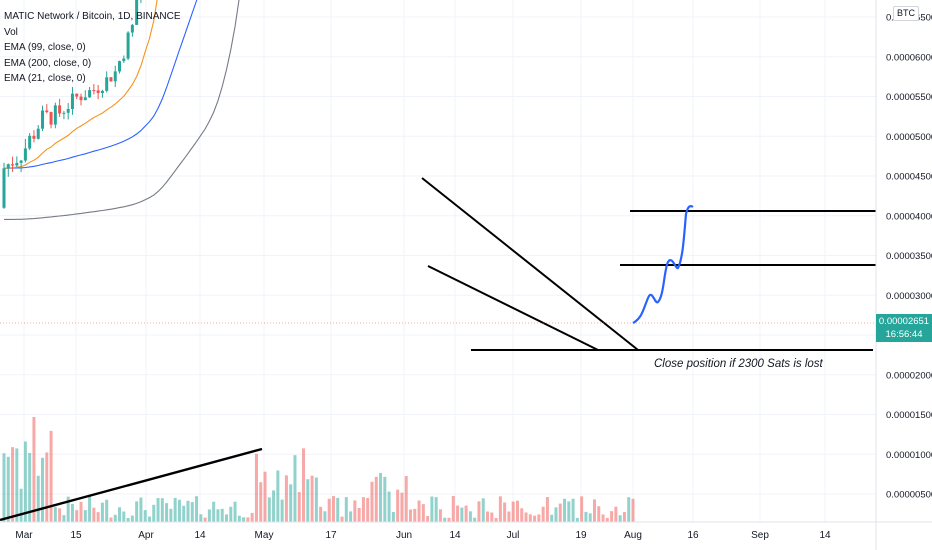 The width and height of the screenshot is (932, 550). Describe the element at coordinates (909, 216) in the screenshot. I see `y-tick-label: 0.00004000` at that location.